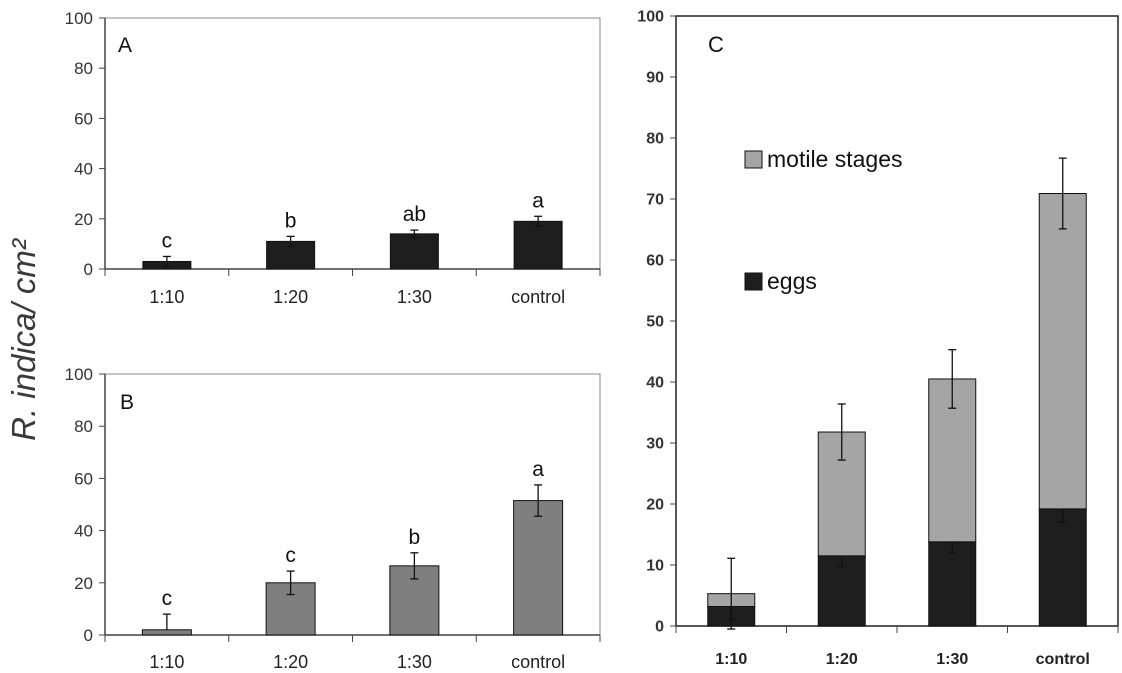 The height and width of the screenshot is (673, 1122). Describe the element at coordinates (716, 44) in the screenshot. I see `panel-label: C` at that location.